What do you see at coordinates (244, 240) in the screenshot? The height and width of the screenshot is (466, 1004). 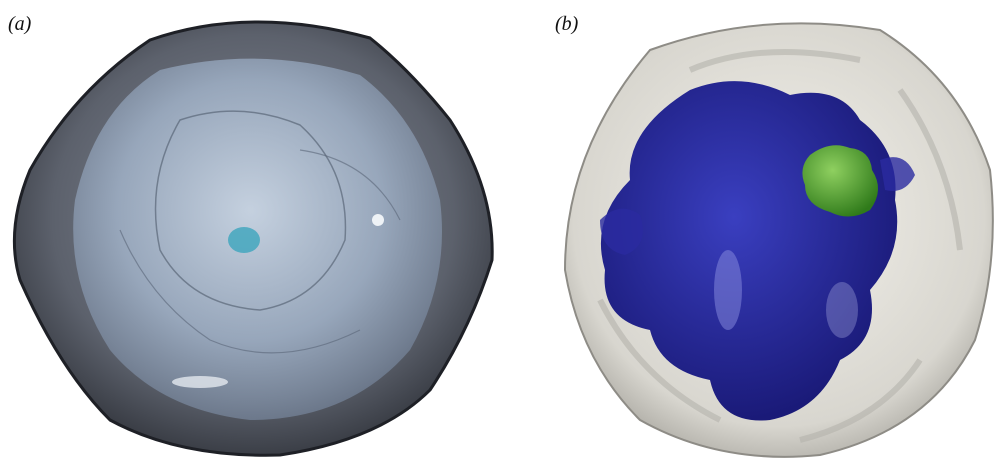 I see `core` at bounding box center [244, 240].